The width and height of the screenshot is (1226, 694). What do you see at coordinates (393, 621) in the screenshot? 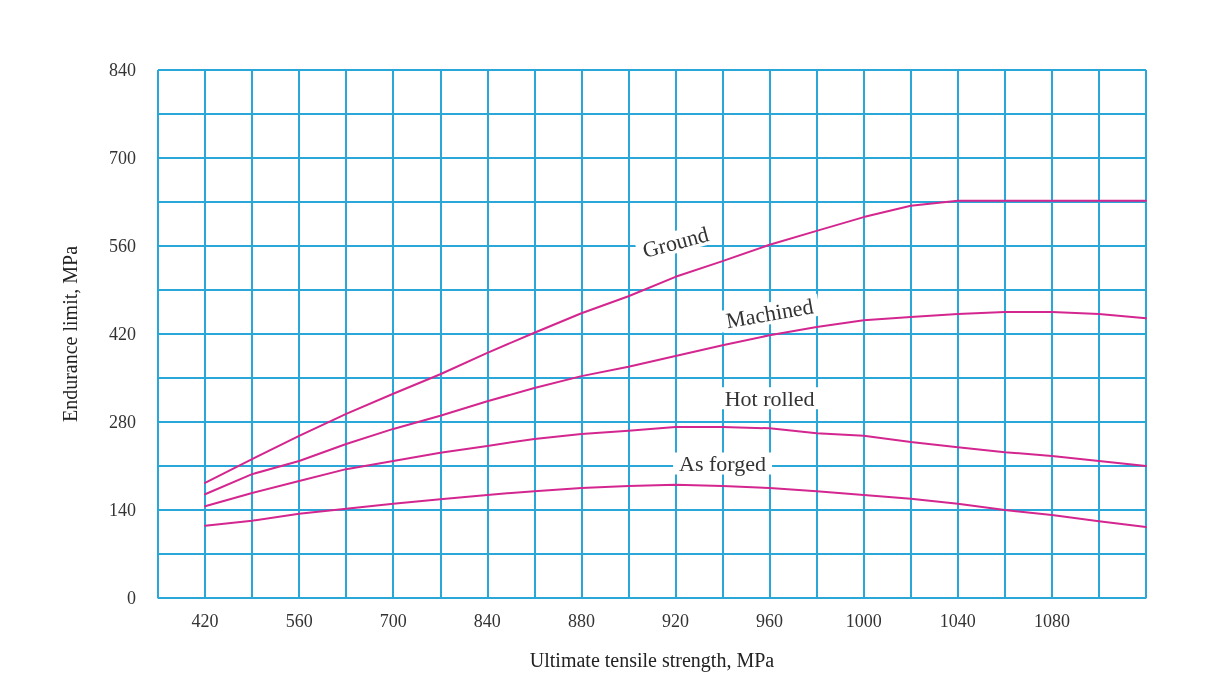
I see `x-tick-label: 700` at bounding box center [393, 621].